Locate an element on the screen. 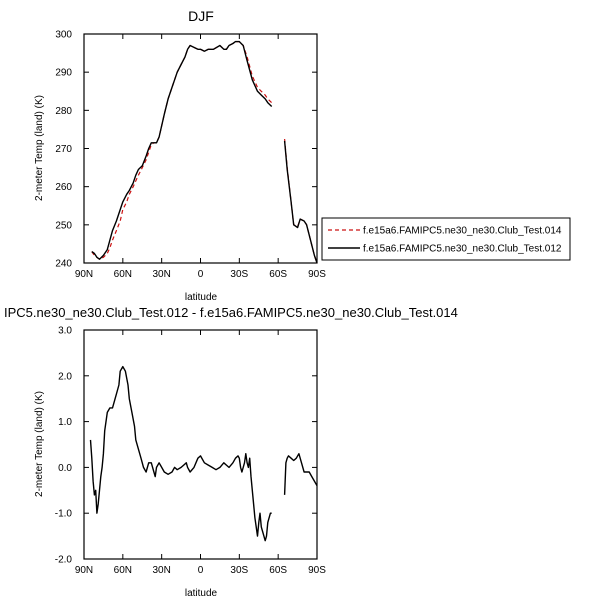 This screenshot has width=605, height=606. bottom-x-tick-label: 60N is located at coordinates (123, 570).